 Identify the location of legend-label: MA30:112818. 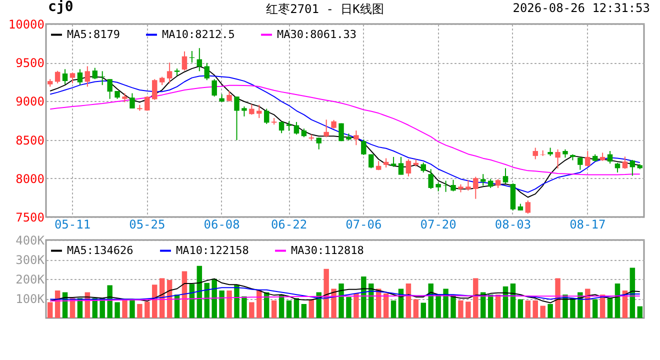
(327, 250).